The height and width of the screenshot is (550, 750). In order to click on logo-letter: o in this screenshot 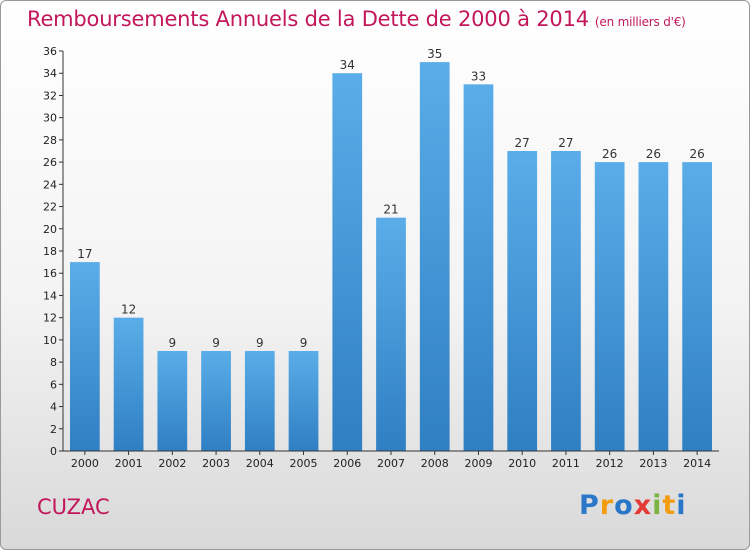, I will do `click(624, 505)`.